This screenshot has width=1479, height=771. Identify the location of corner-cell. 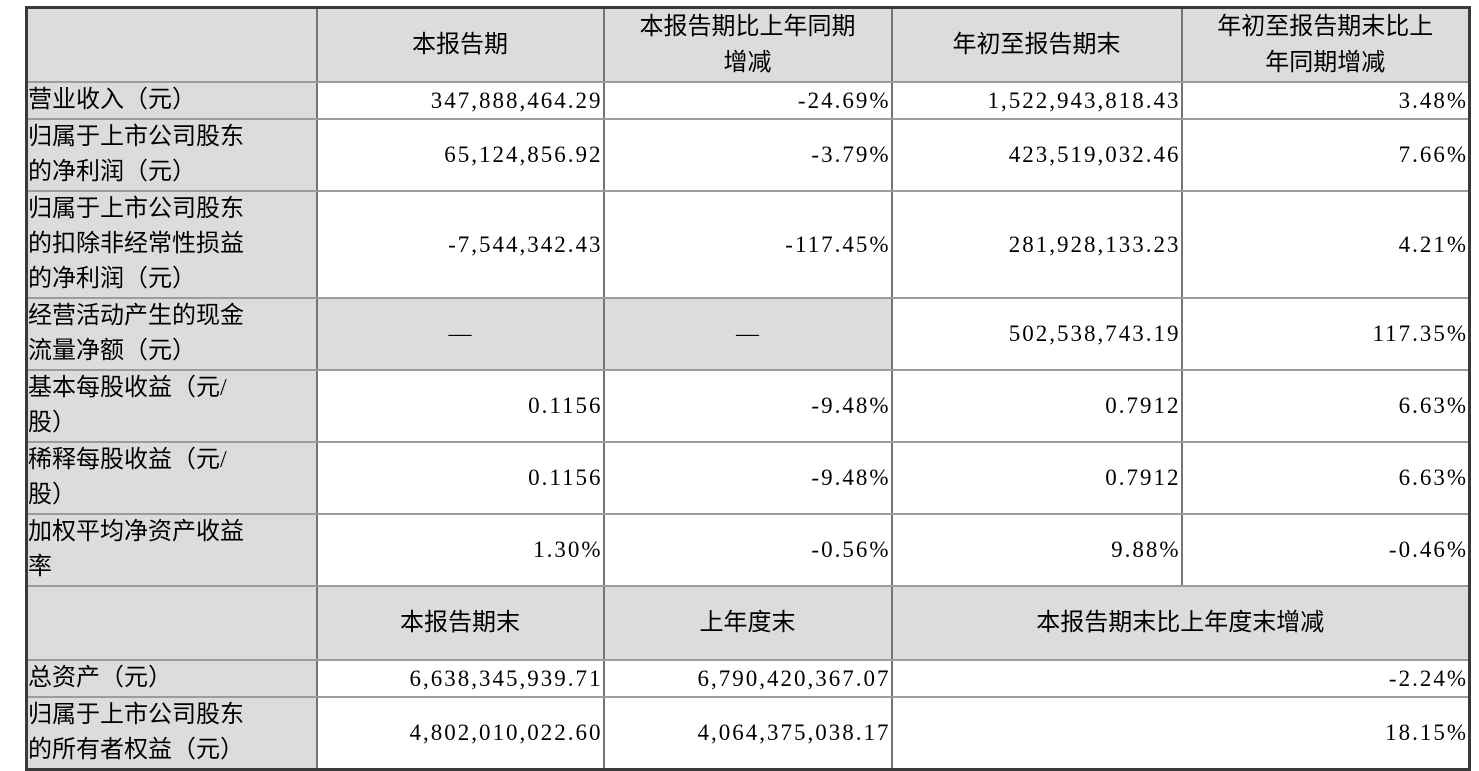
(171, 44).